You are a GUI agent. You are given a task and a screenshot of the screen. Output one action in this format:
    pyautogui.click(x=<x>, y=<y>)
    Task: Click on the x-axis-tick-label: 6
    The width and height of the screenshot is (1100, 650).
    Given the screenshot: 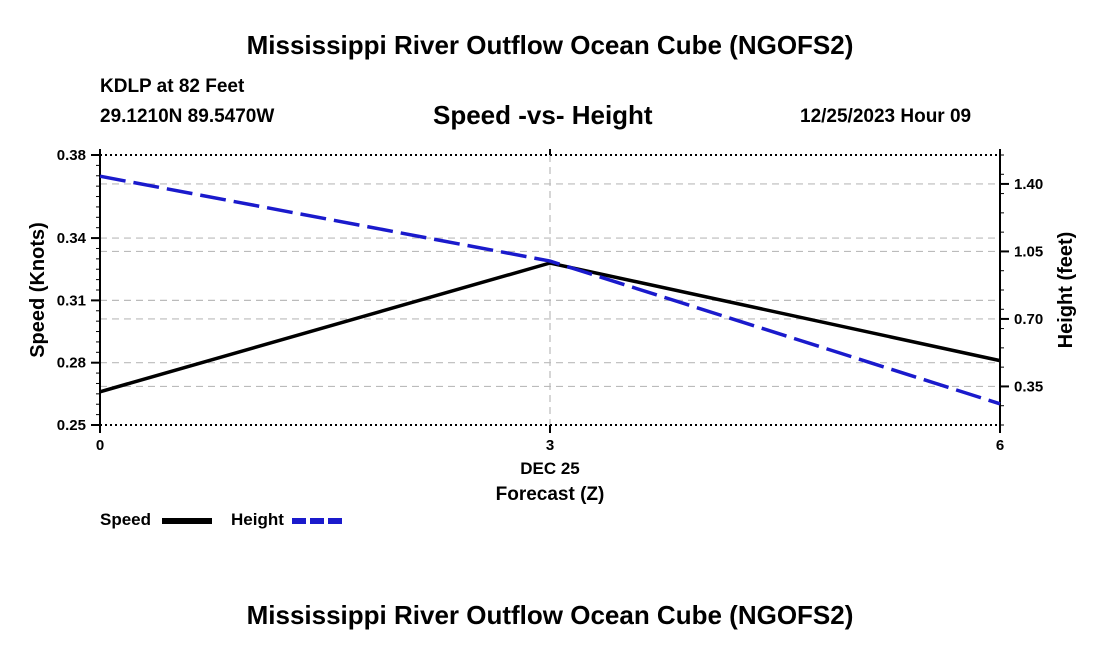 What is the action you would take?
    pyautogui.click(x=1000, y=445)
    